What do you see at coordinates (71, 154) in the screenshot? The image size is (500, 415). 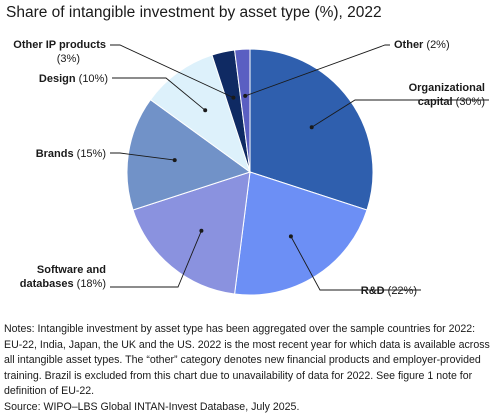 I see `slice-label: Brands (15%)` at bounding box center [71, 154].